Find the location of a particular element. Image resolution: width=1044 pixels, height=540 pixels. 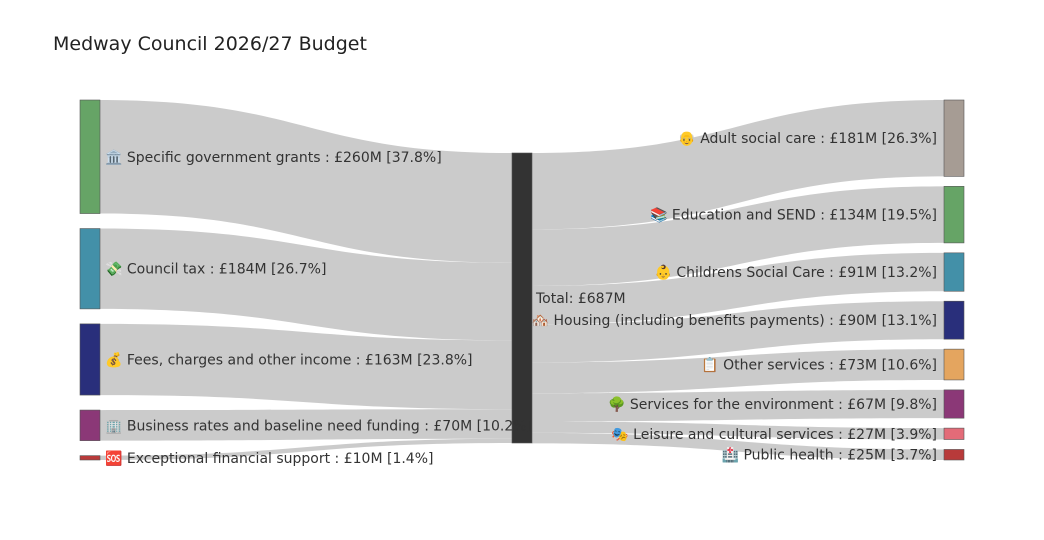

theater-masks-icon: 🎭 is located at coordinates (622, 435).